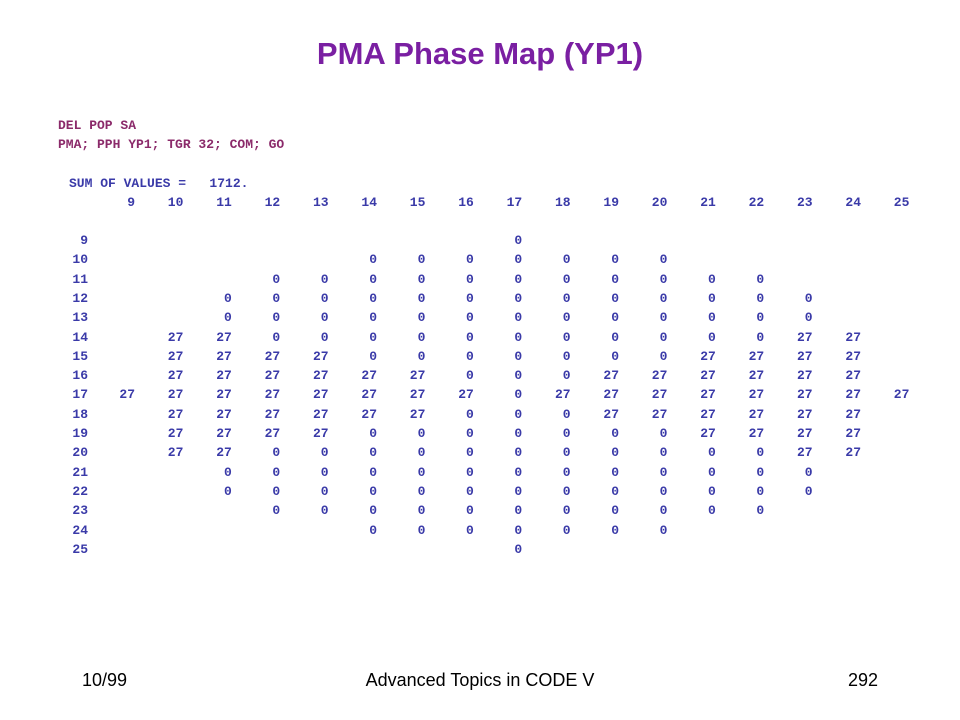  Describe the element at coordinates (175, 202) in the screenshot. I see `column-header: 10` at that location.